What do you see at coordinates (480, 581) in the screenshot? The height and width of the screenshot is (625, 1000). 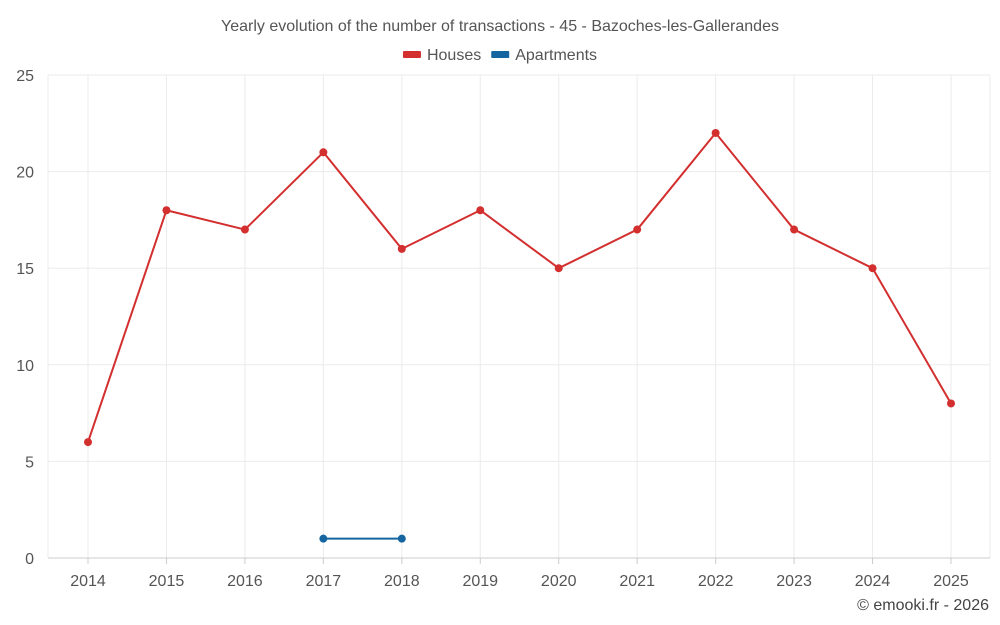 I see `x-tick-label: 2019` at bounding box center [480, 581].